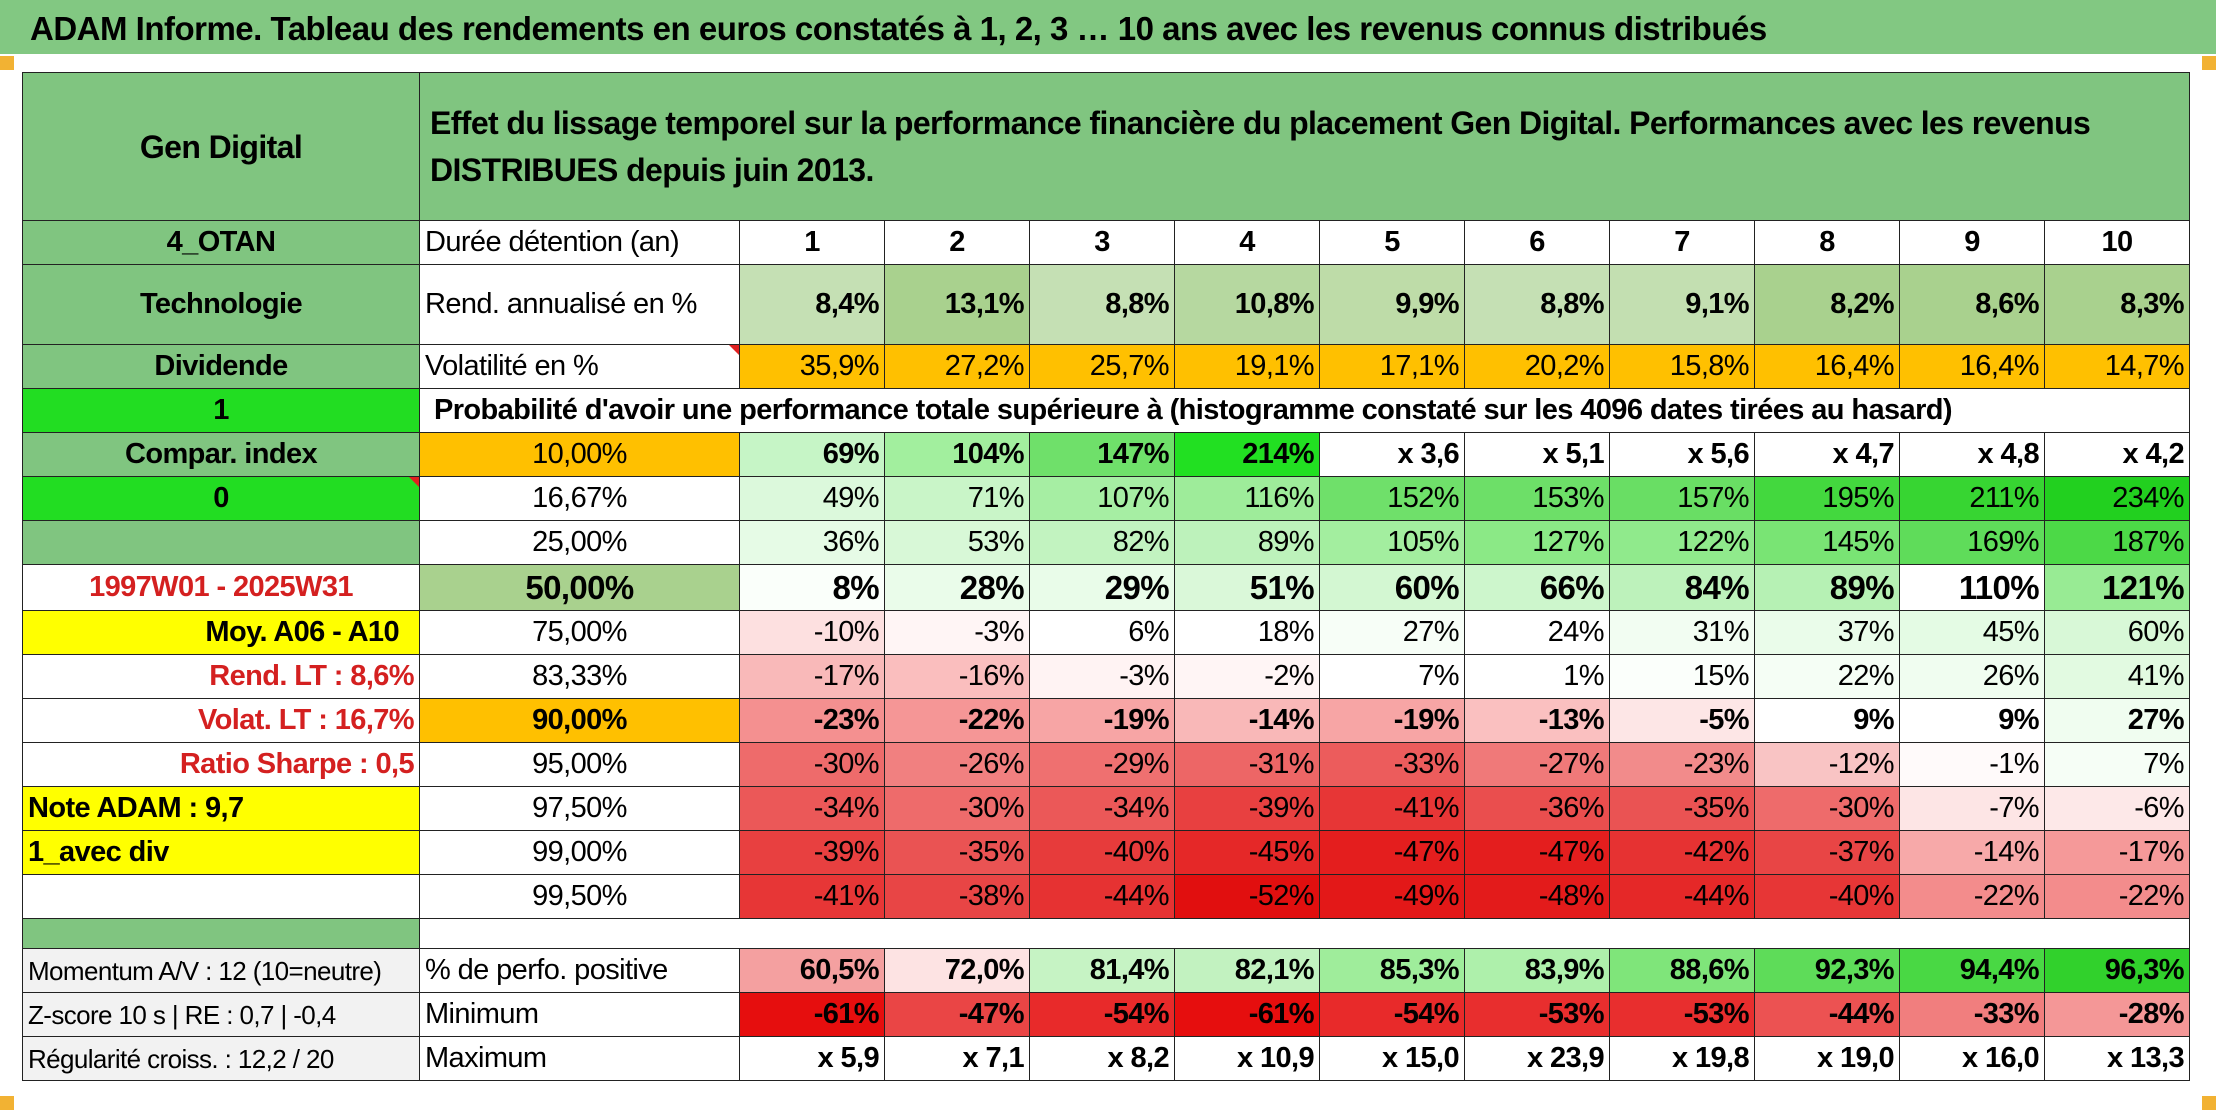 The width and height of the screenshot is (2216, 1110). Describe the element at coordinates (1537, 970) in the screenshot. I see `pos-cell: 83,9%` at that location.